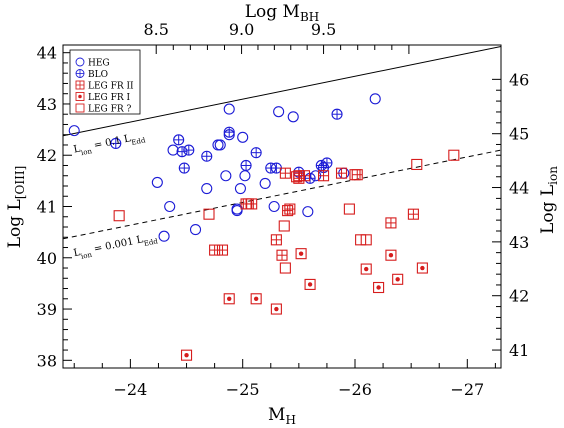 This screenshot has width=564, height=428. I want to click on legend-label: BLO, so click(98, 75).